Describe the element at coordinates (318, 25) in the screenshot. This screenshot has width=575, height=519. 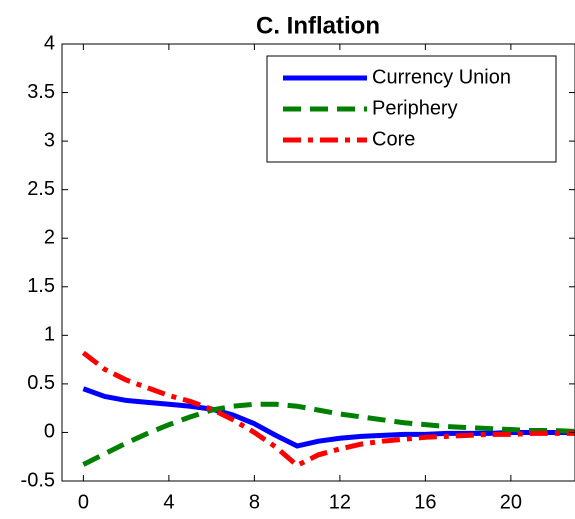
I see `chart-title: C. Inflation` at that location.